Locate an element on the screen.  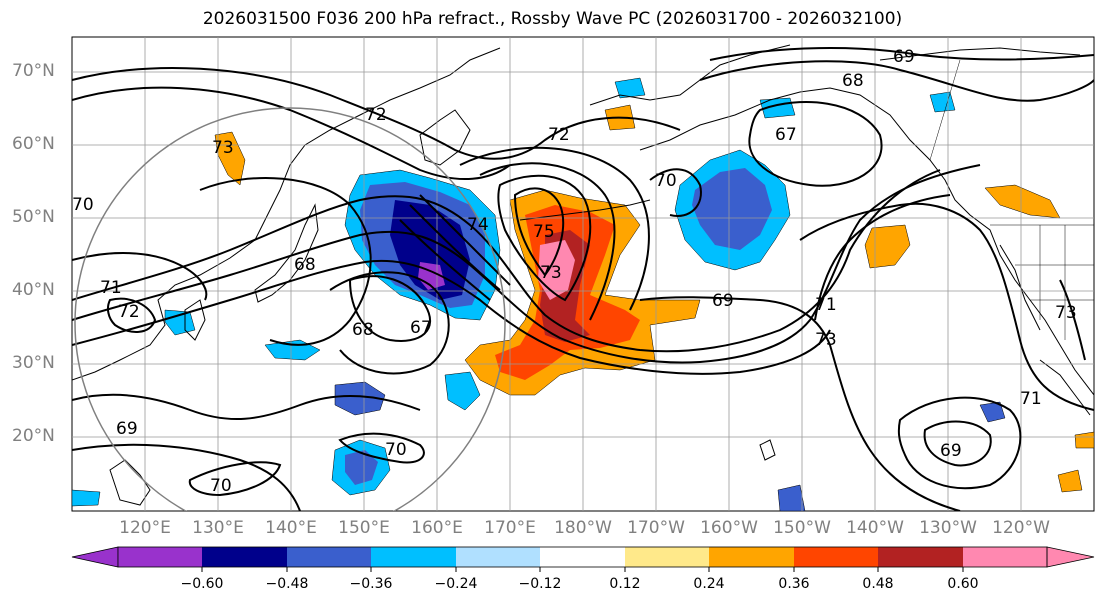
contour-72-east is located at coordinates (882, 257).